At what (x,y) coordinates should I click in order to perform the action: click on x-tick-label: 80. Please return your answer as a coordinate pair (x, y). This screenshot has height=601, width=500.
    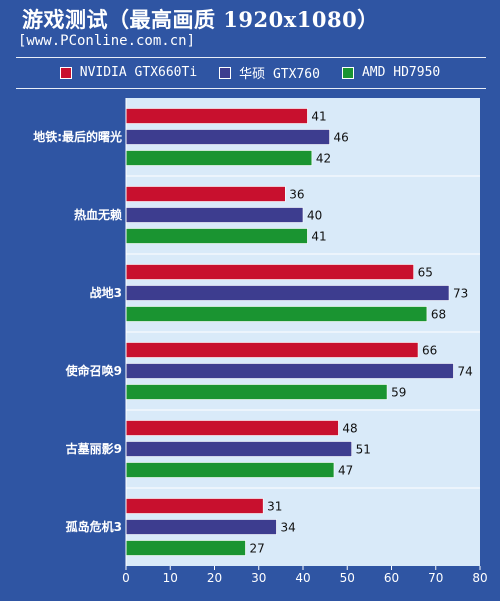
    Looking at the image, I should click on (479, 578).